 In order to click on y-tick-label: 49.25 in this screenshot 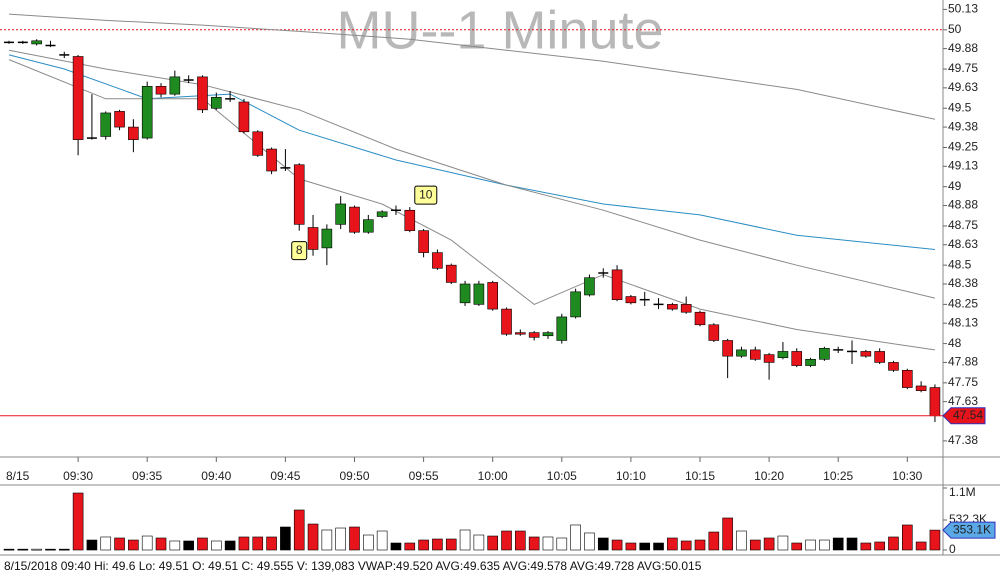, I will do `click(963, 147)`.